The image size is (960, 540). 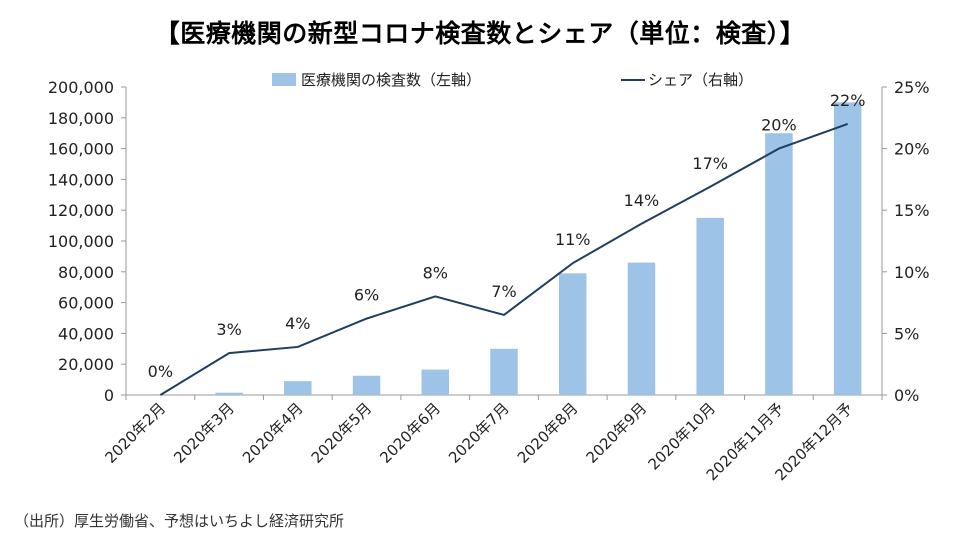 What do you see at coordinates (136, 433) in the screenshot?
I see `x-tick-label: 2020年2月` at bounding box center [136, 433].